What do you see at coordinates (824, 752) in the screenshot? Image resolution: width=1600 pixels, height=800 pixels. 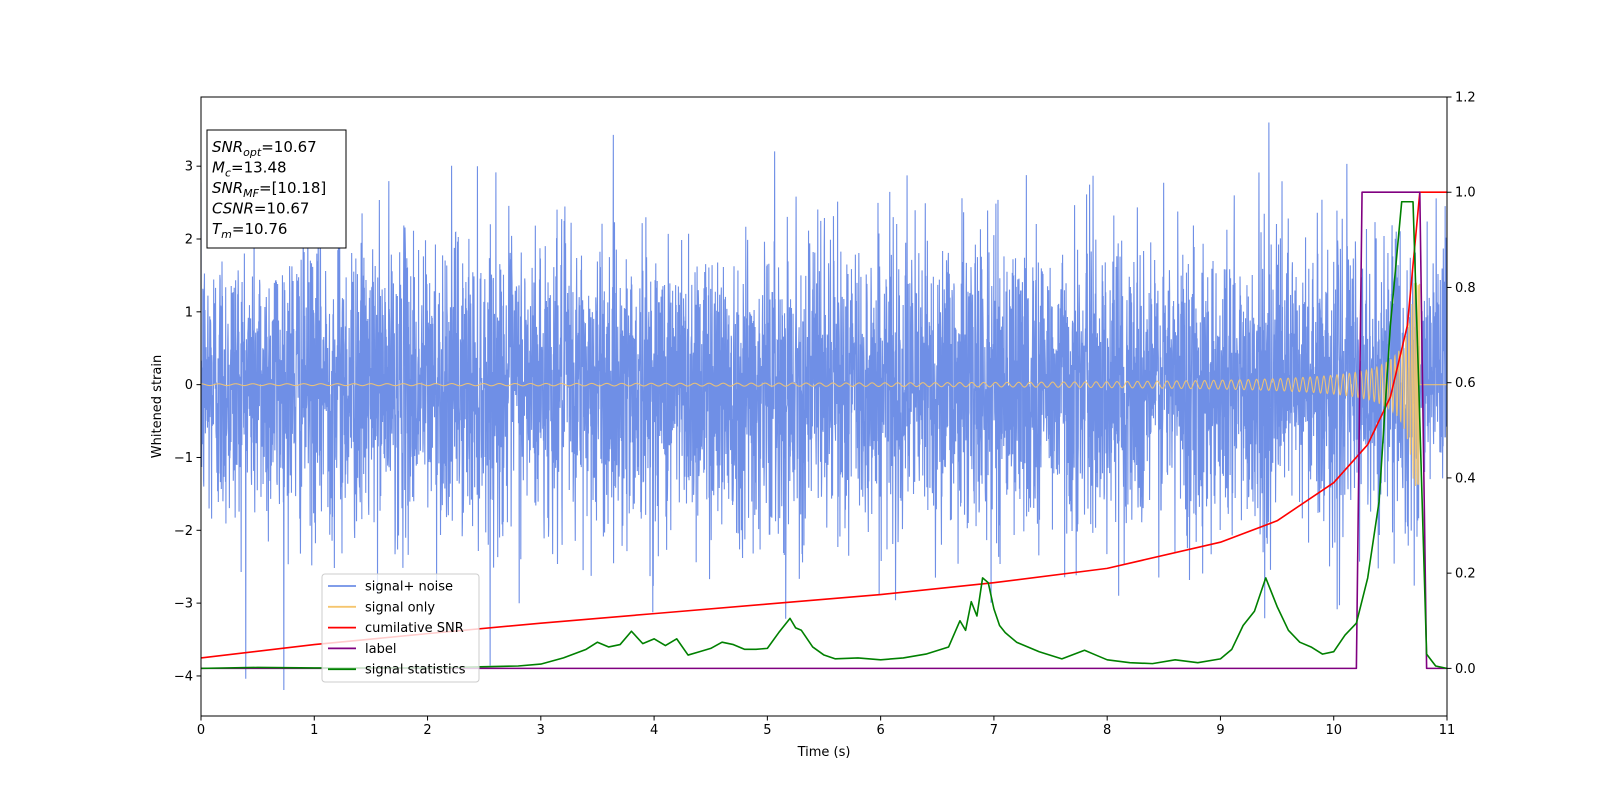 I see `x-axis-label: Time (s)` at bounding box center [824, 752].